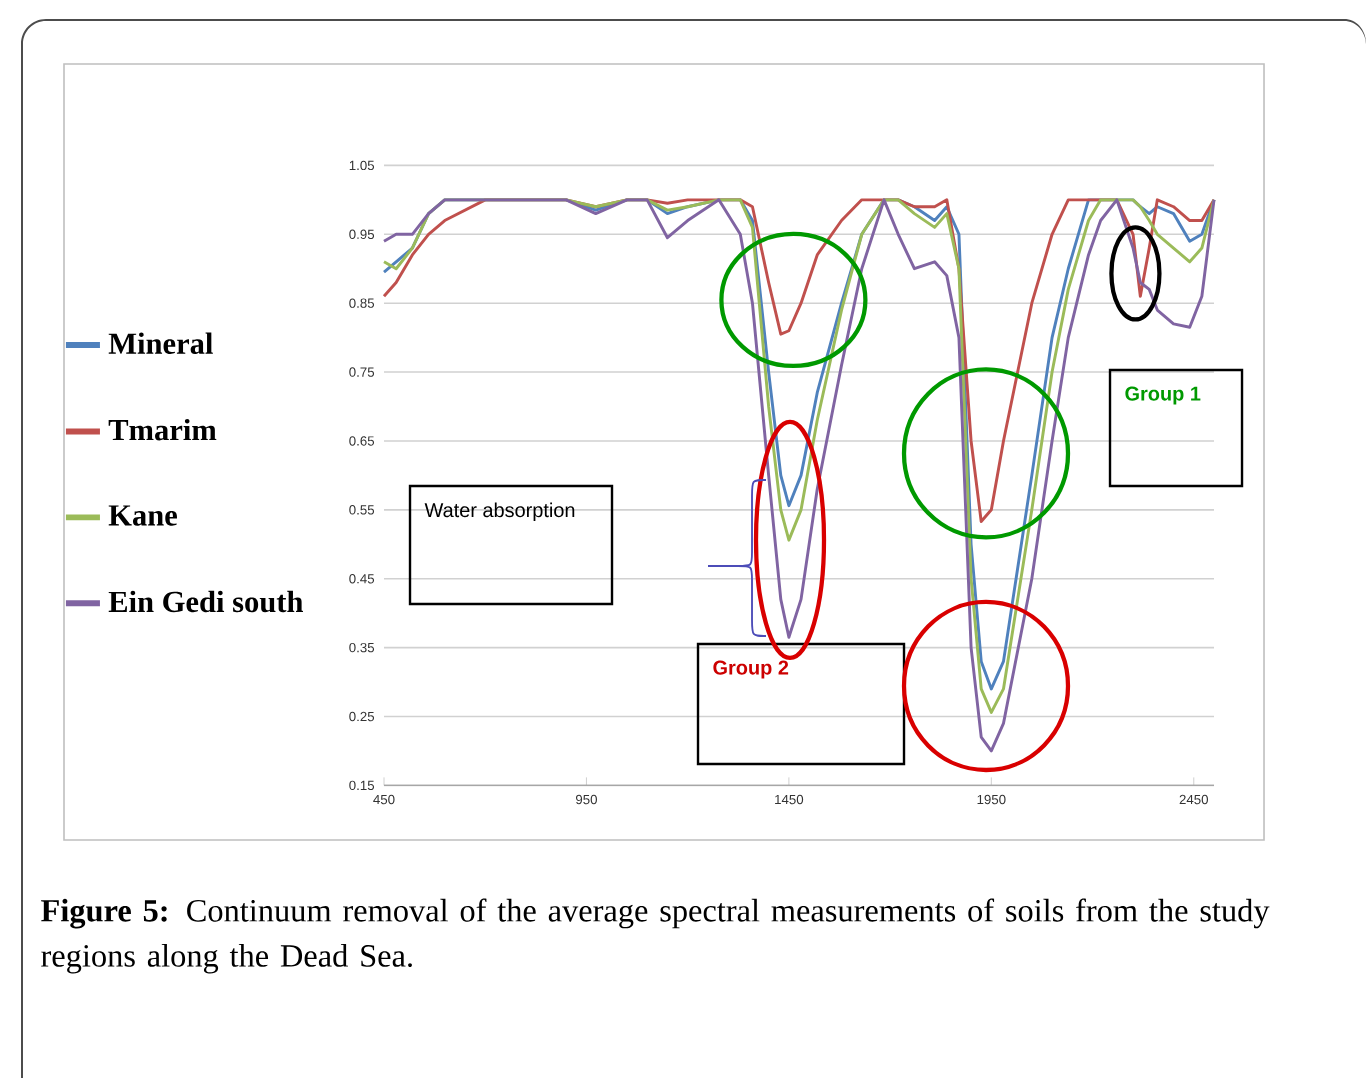 The height and width of the screenshot is (1078, 1366). What do you see at coordinates (160, 343) in the screenshot?
I see `legend-label: Mineral` at bounding box center [160, 343].